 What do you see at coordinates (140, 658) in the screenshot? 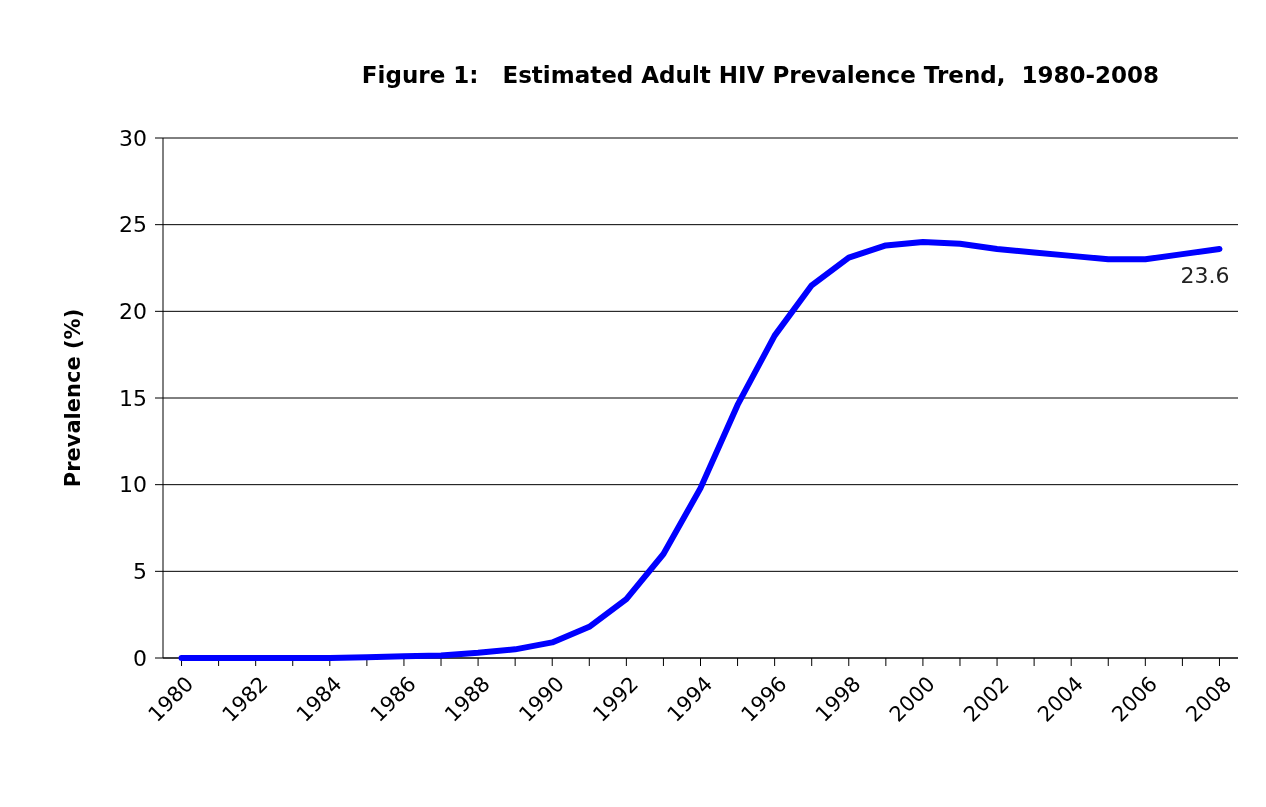
I see `y-tick-label: 0` at bounding box center [140, 658].